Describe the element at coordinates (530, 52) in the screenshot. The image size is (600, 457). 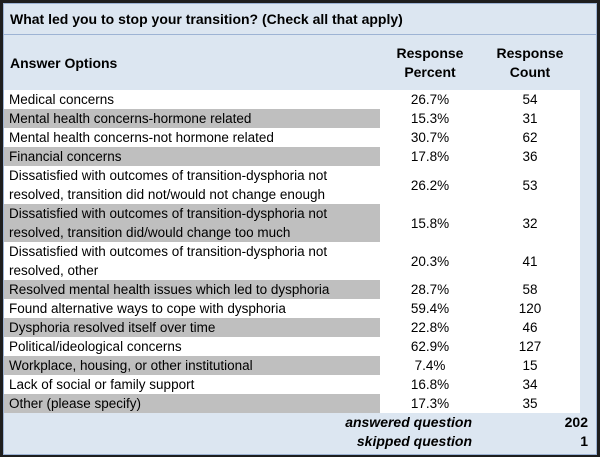
I see `response-count-header-line1: Response` at that location.